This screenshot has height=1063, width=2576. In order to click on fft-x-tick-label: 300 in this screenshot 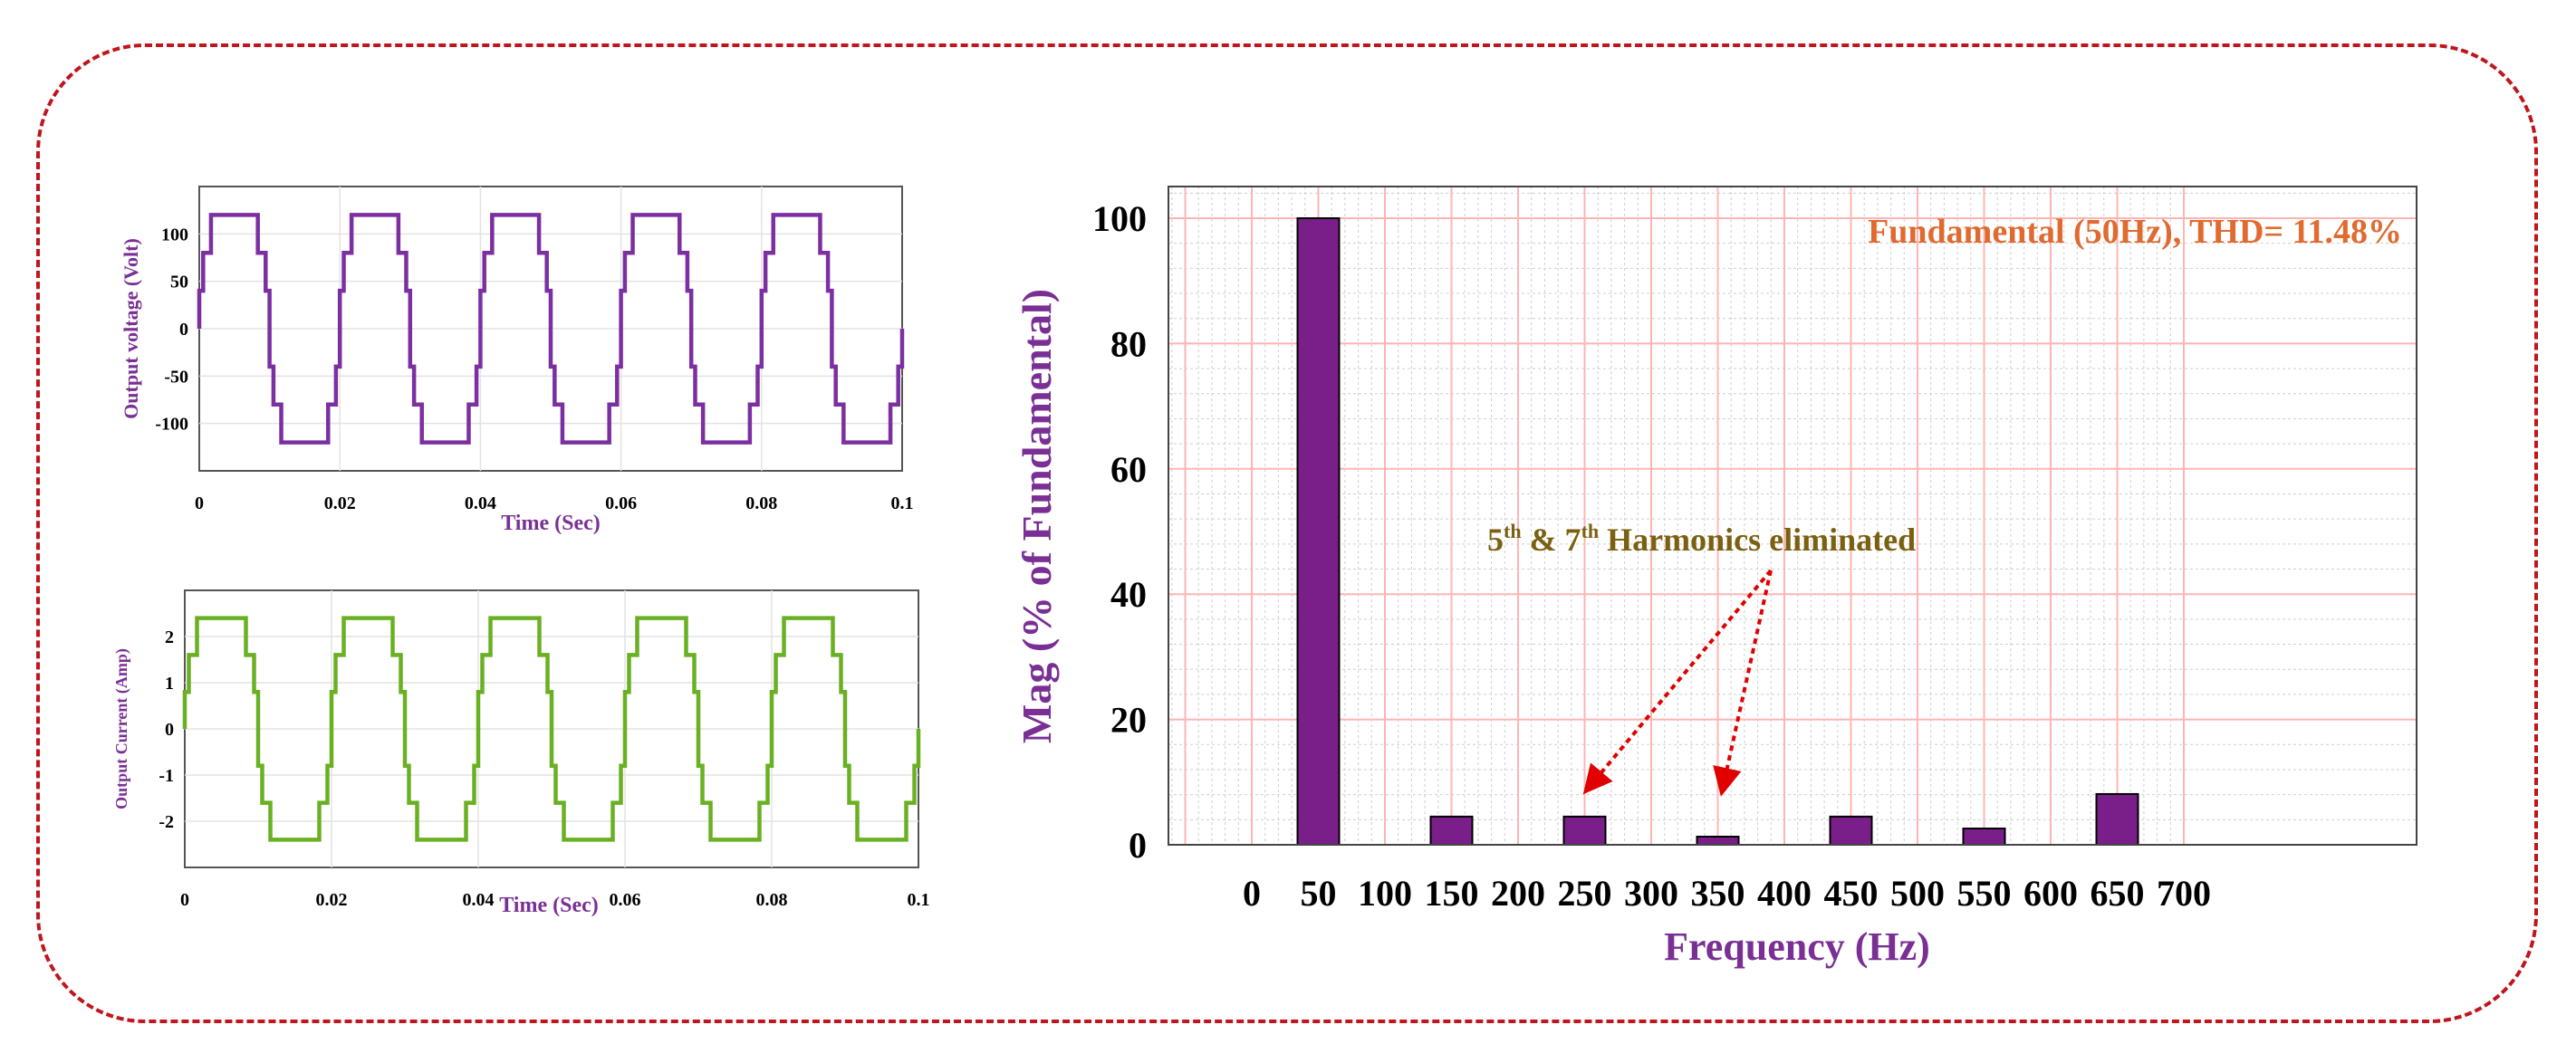, I will do `click(1651, 893)`.